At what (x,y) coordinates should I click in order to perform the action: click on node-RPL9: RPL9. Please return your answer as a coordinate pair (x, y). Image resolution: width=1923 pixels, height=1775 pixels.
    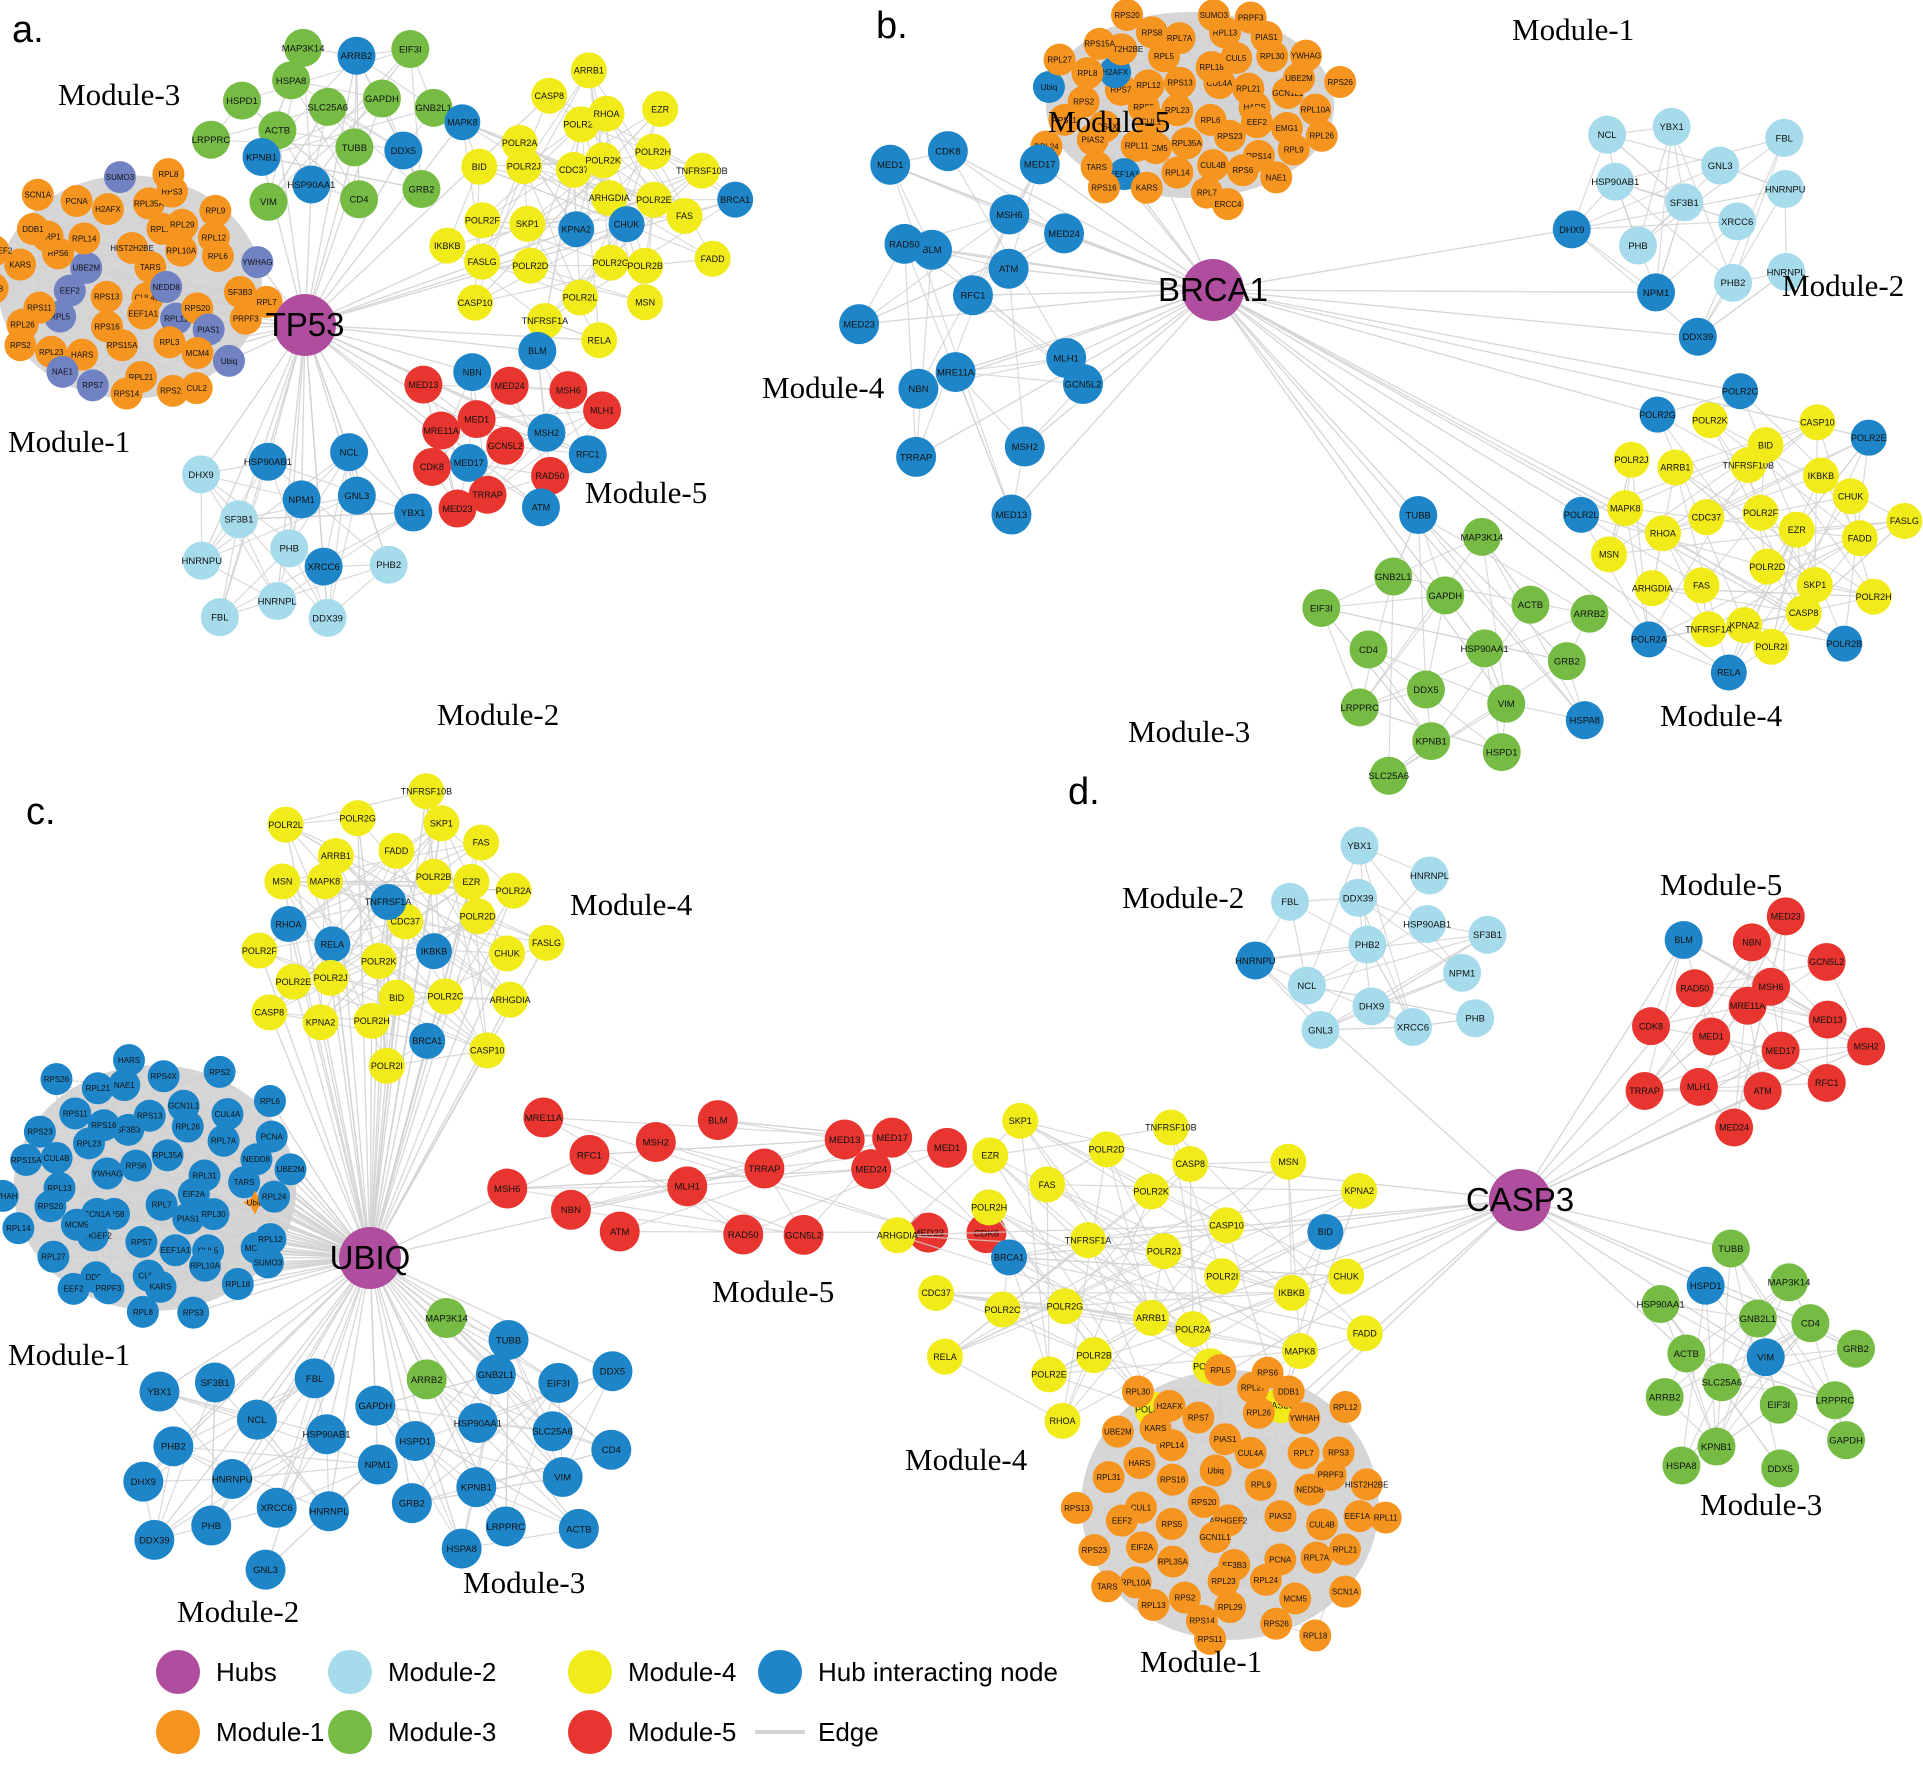
    Looking at the image, I should click on (1260, 1484).